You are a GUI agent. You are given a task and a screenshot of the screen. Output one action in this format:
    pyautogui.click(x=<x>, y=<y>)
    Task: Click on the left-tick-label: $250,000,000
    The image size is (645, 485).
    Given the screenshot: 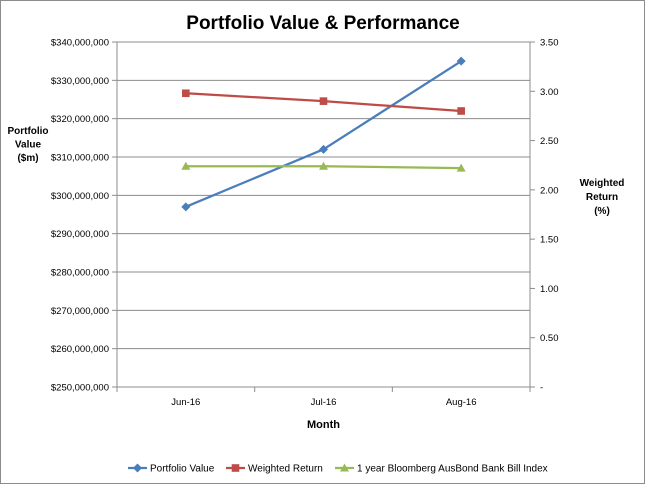 What is the action you would take?
    pyautogui.click(x=80, y=388)
    